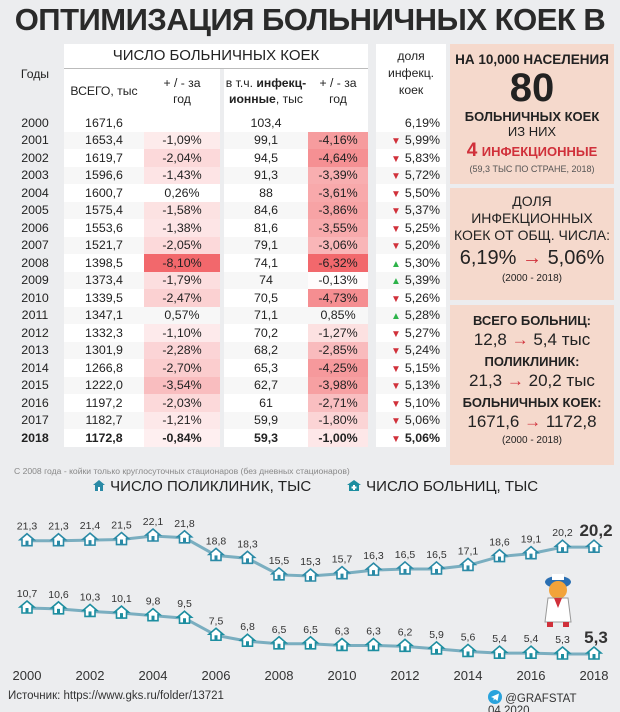 This screenshot has height=712, width=620. Describe the element at coordinates (104, 385) in the screenshot. I see `cell-total: 1222,0` at that location.